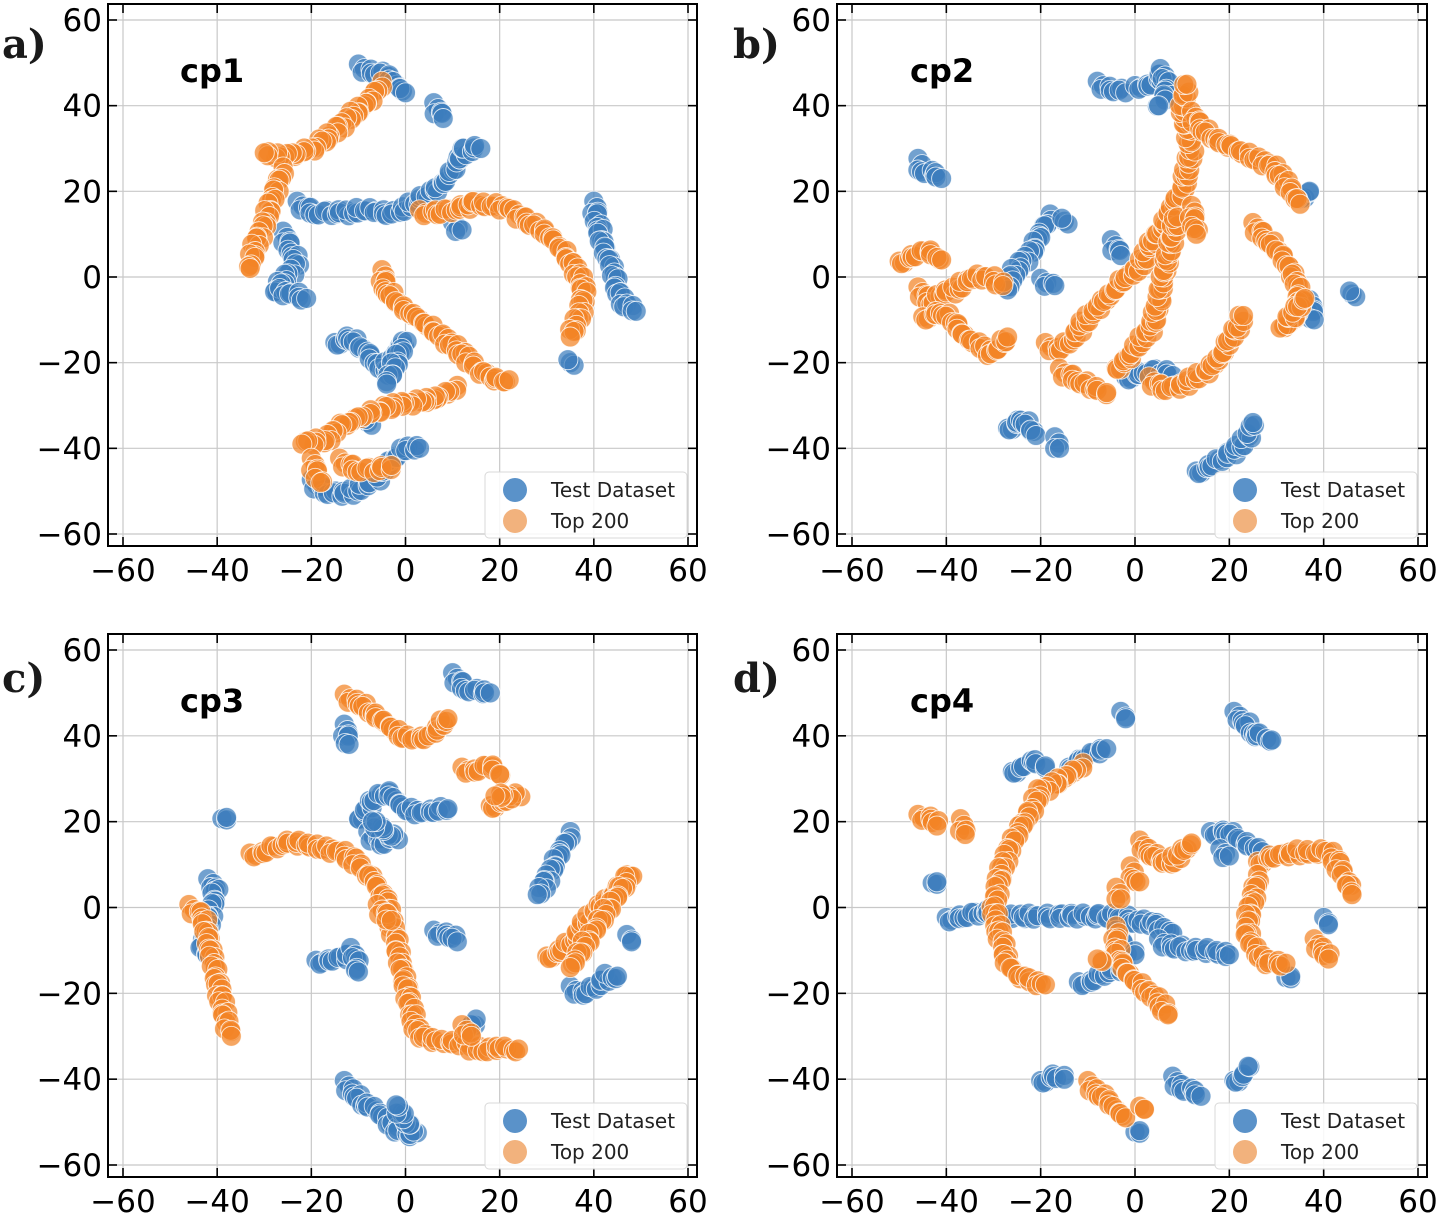 Image resolution: width=1450 pixels, height=1216 pixels. What do you see at coordinates (942, 701) in the screenshot?
I see `panel-title: cp4` at bounding box center [942, 701].